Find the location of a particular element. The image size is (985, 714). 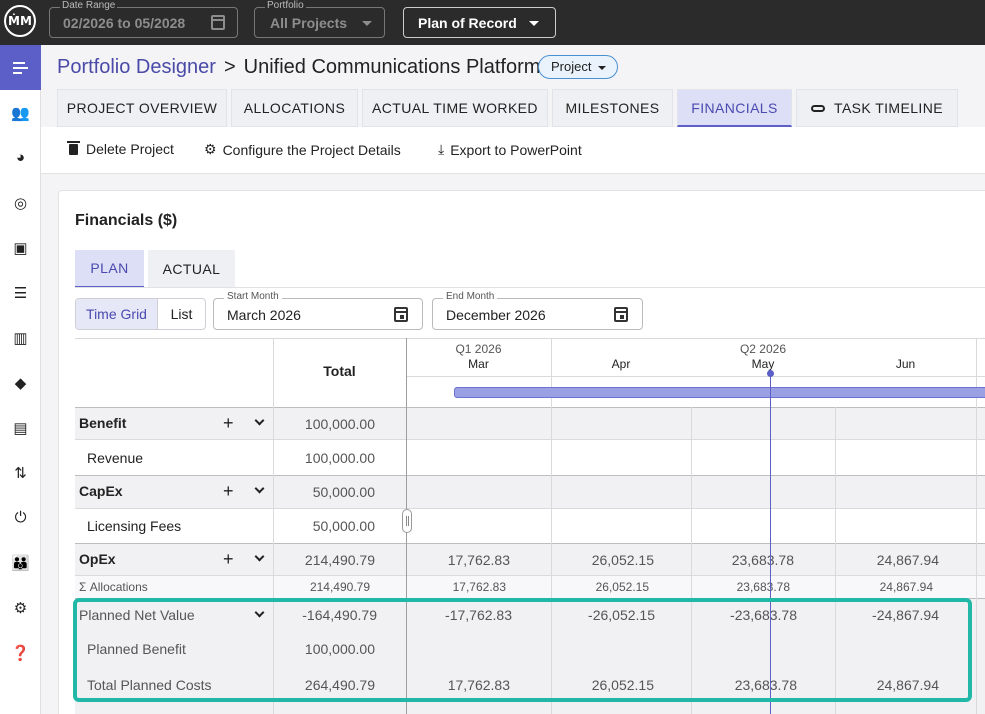

plan-value: Plan of Record is located at coordinates (467, 23).